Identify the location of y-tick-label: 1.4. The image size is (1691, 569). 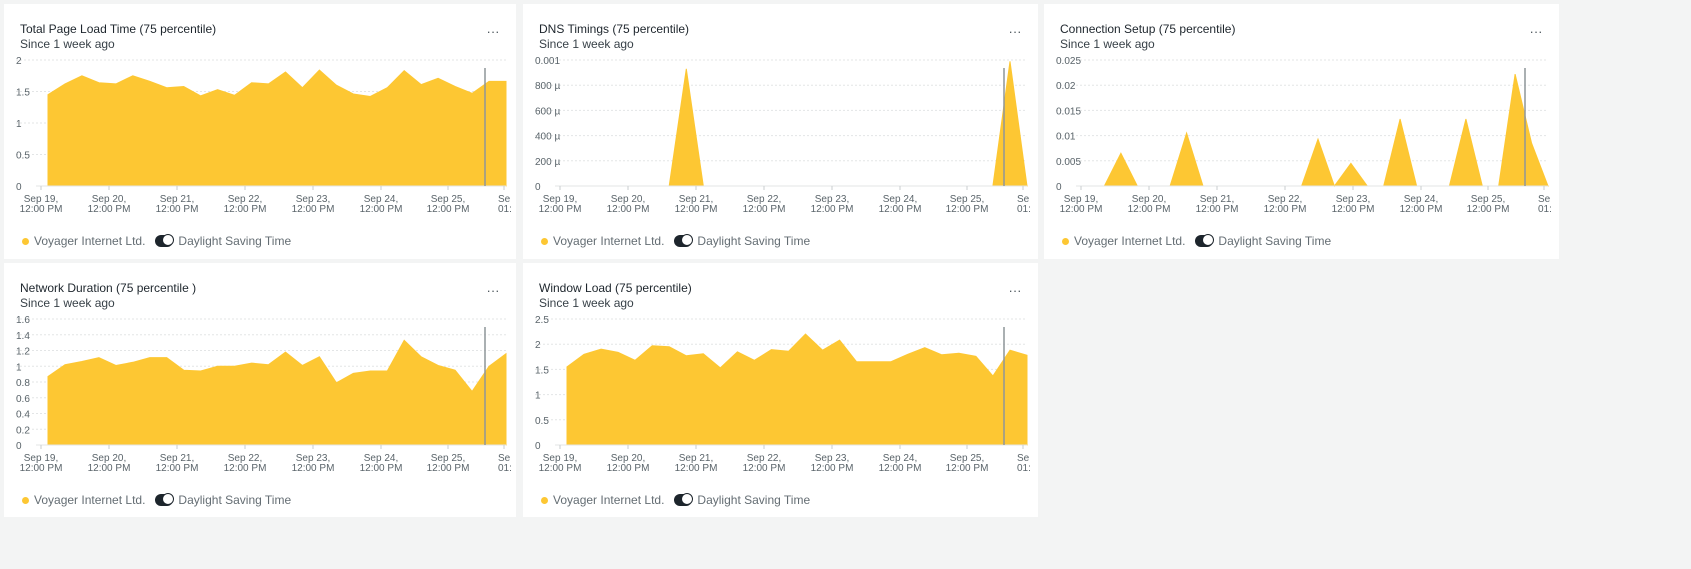
(23, 336).